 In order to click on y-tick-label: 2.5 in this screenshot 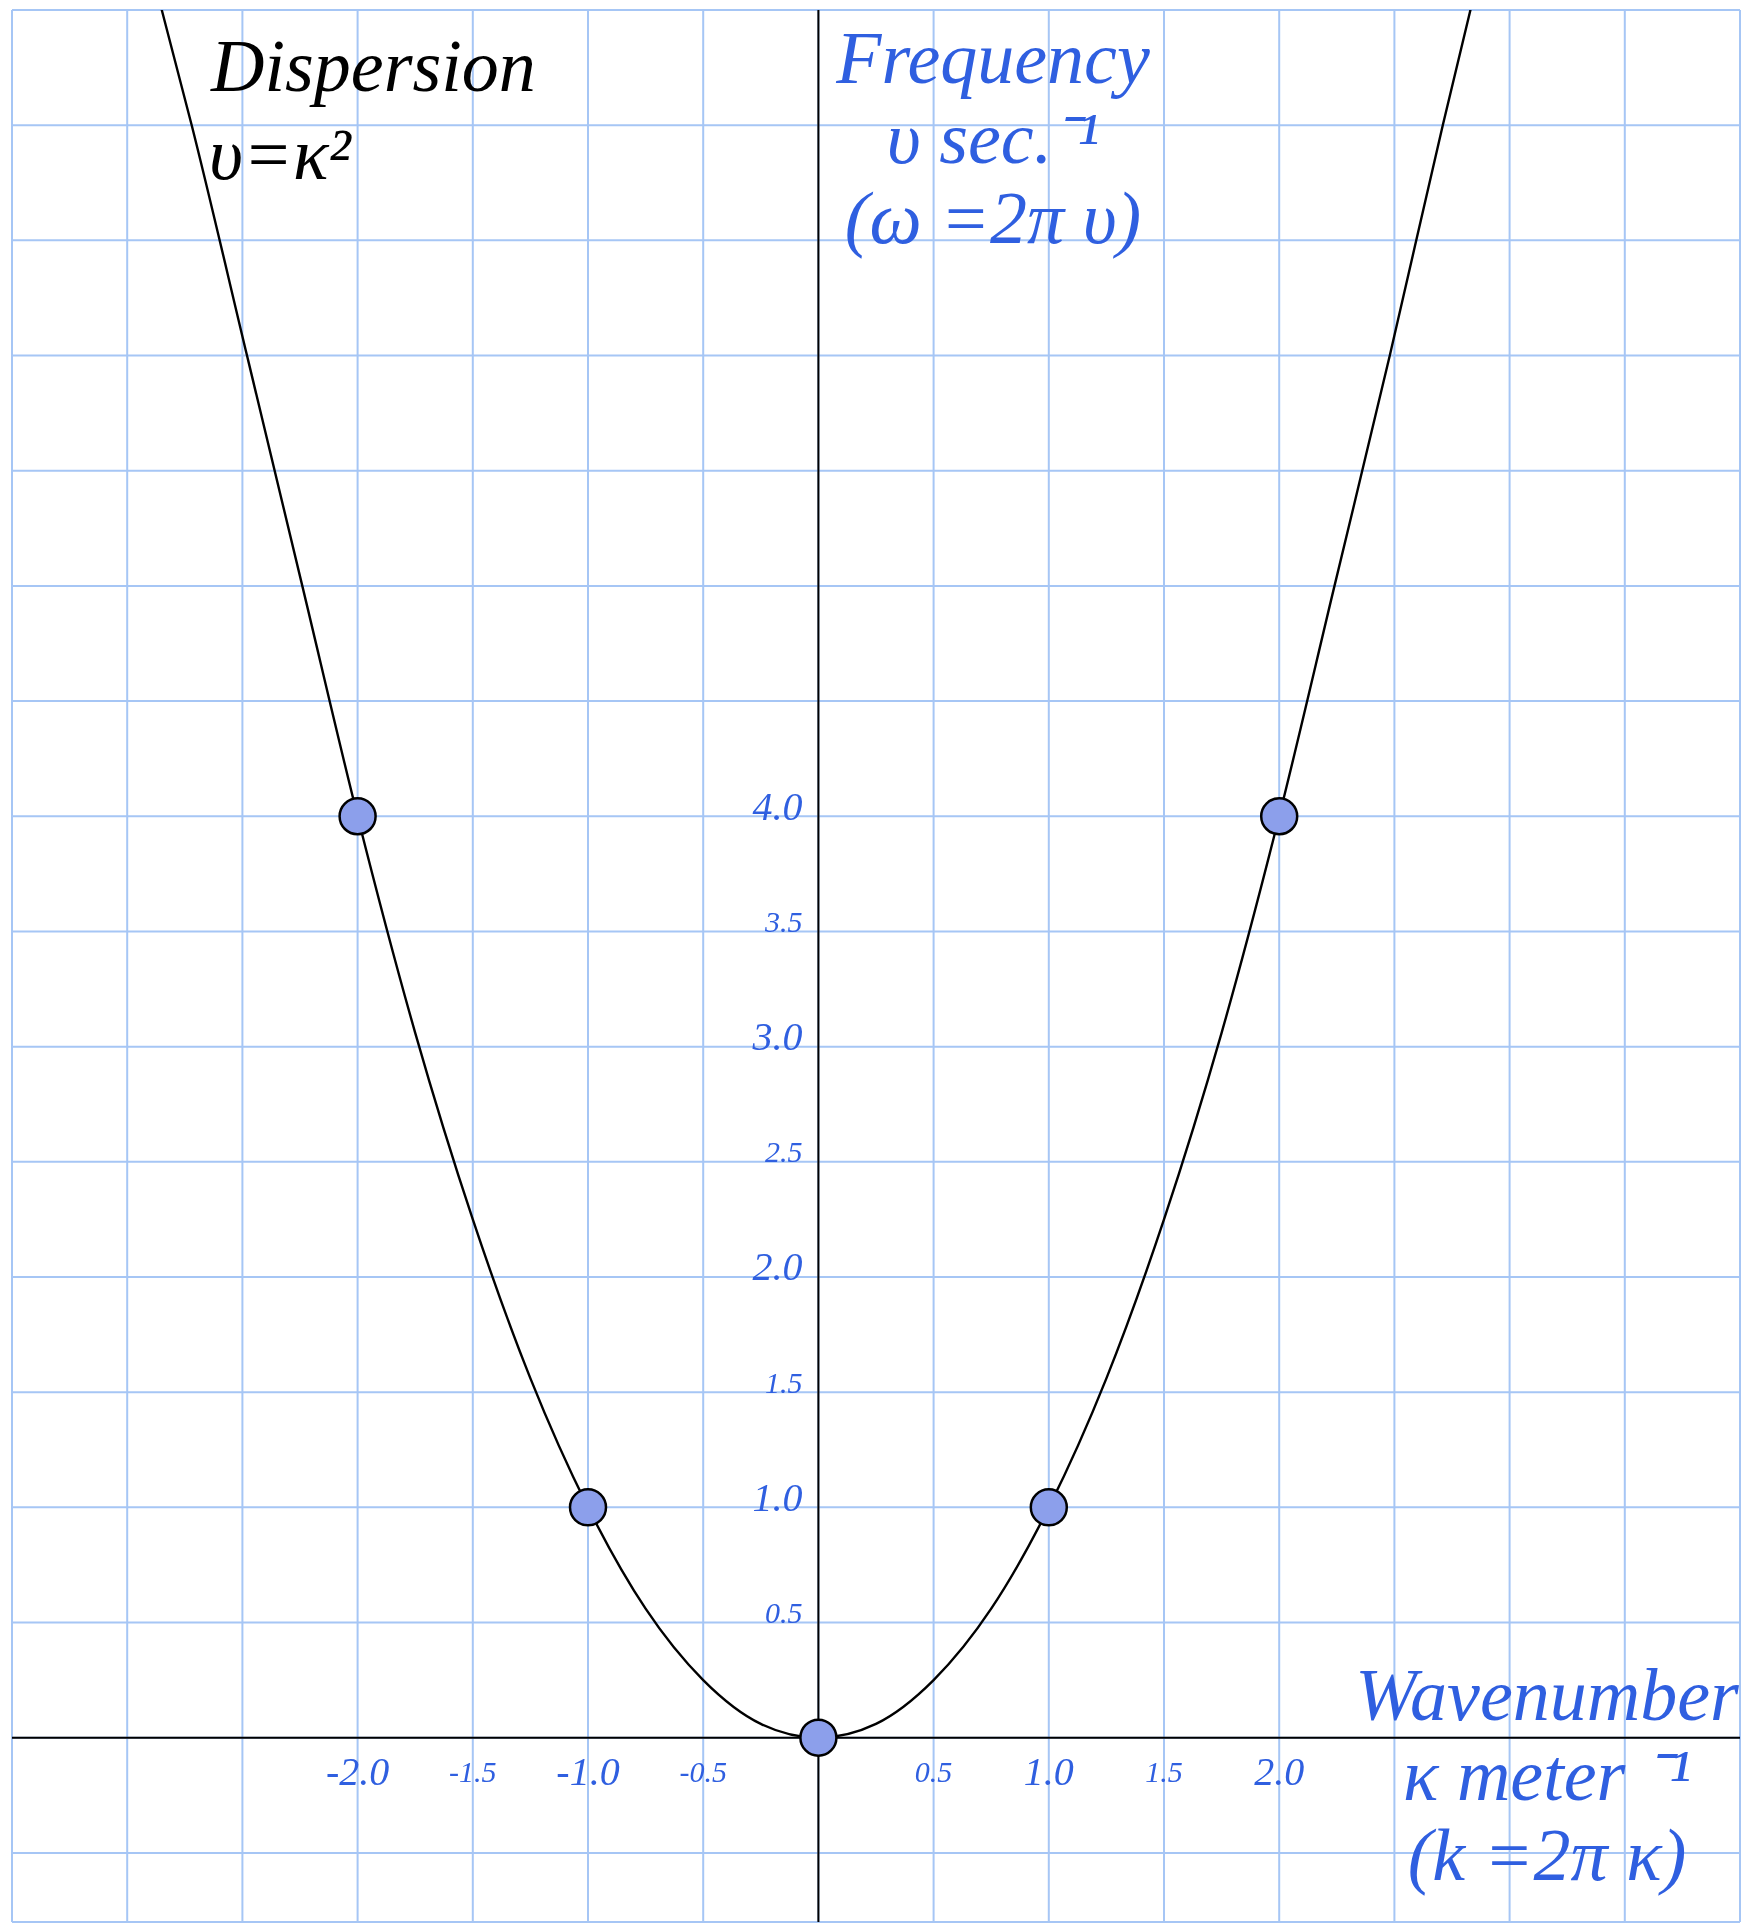, I will do `click(783, 1152)`.